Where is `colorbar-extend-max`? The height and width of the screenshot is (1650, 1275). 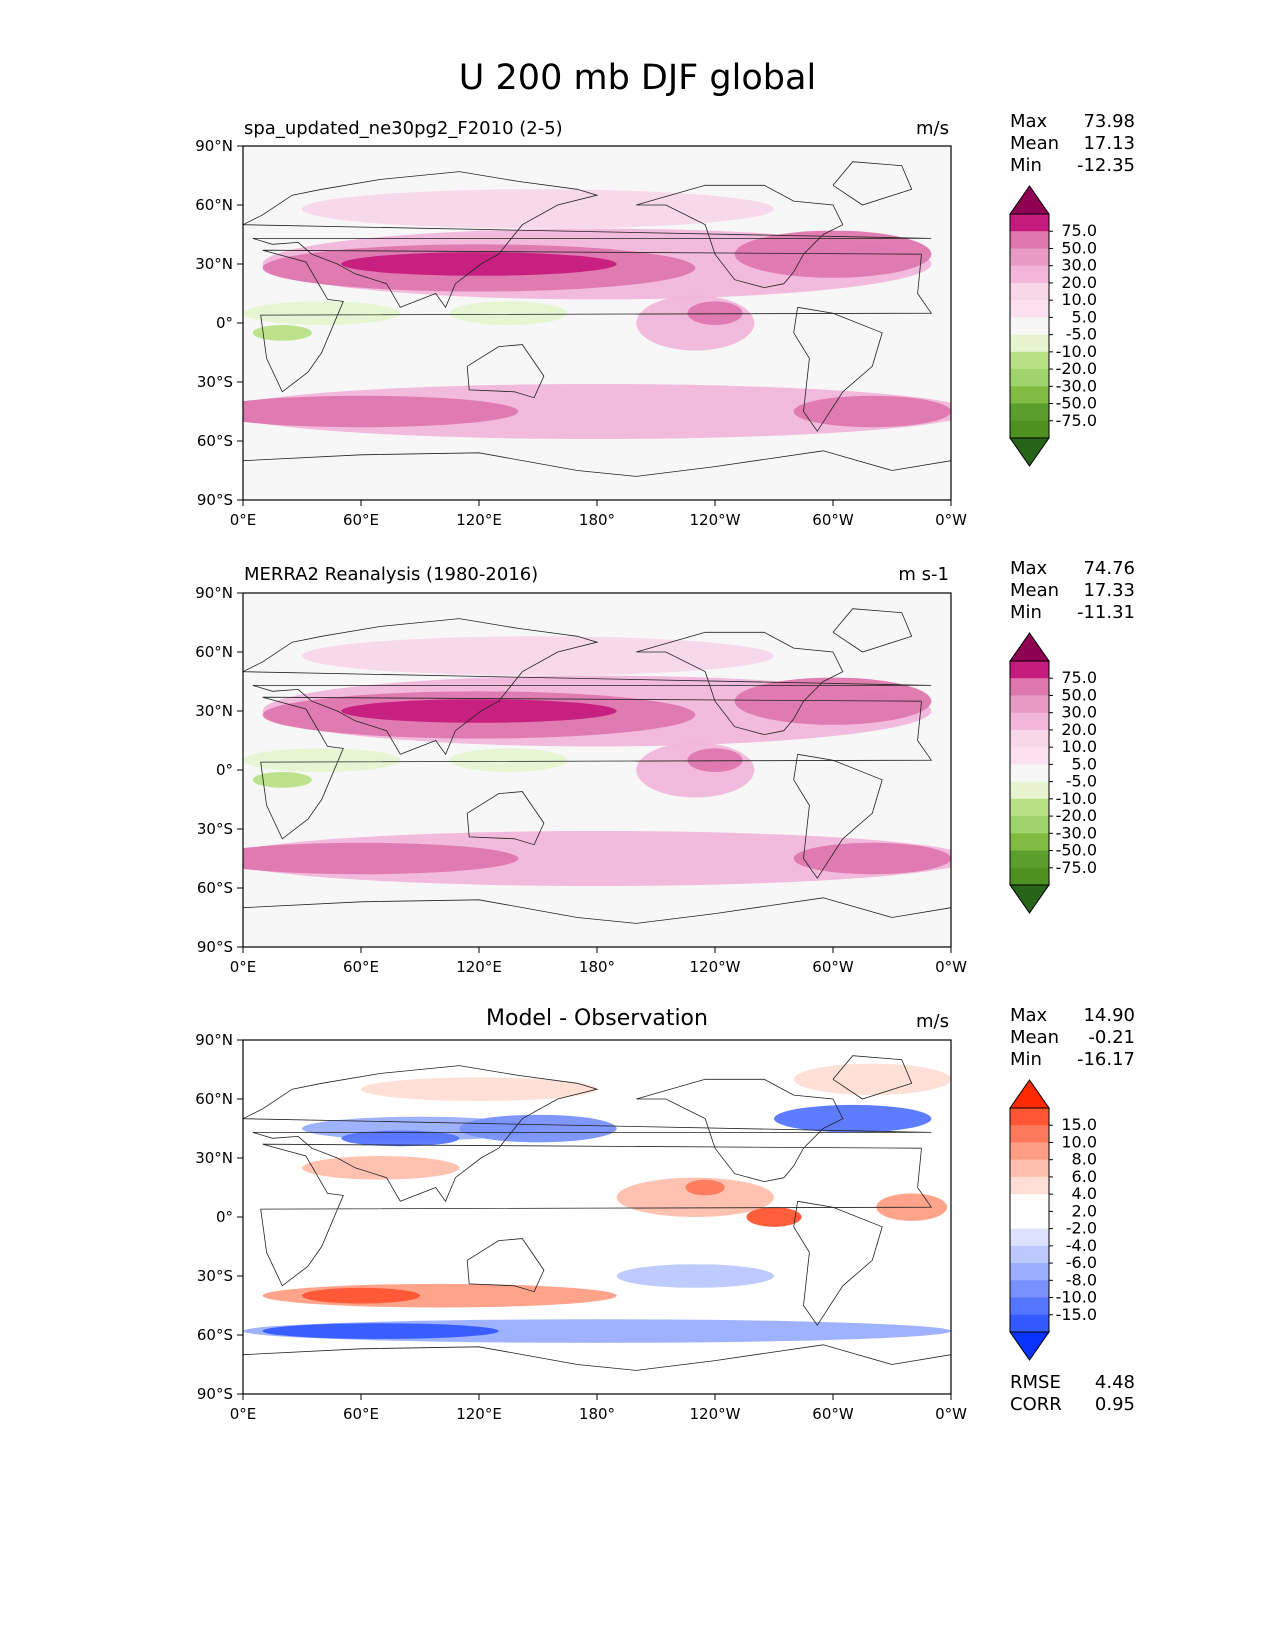 colorbar-extend-max is located at coordinates (1029, 647).